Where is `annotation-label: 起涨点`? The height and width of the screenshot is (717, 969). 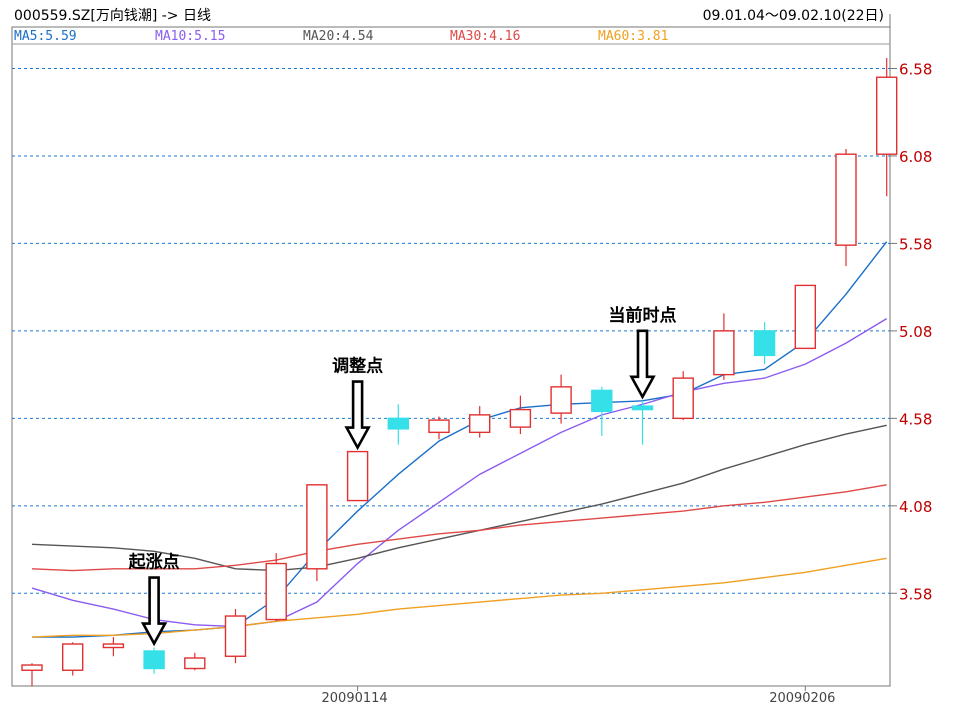 annotation-label: 起涨点 is located at coordinates (154, 562).